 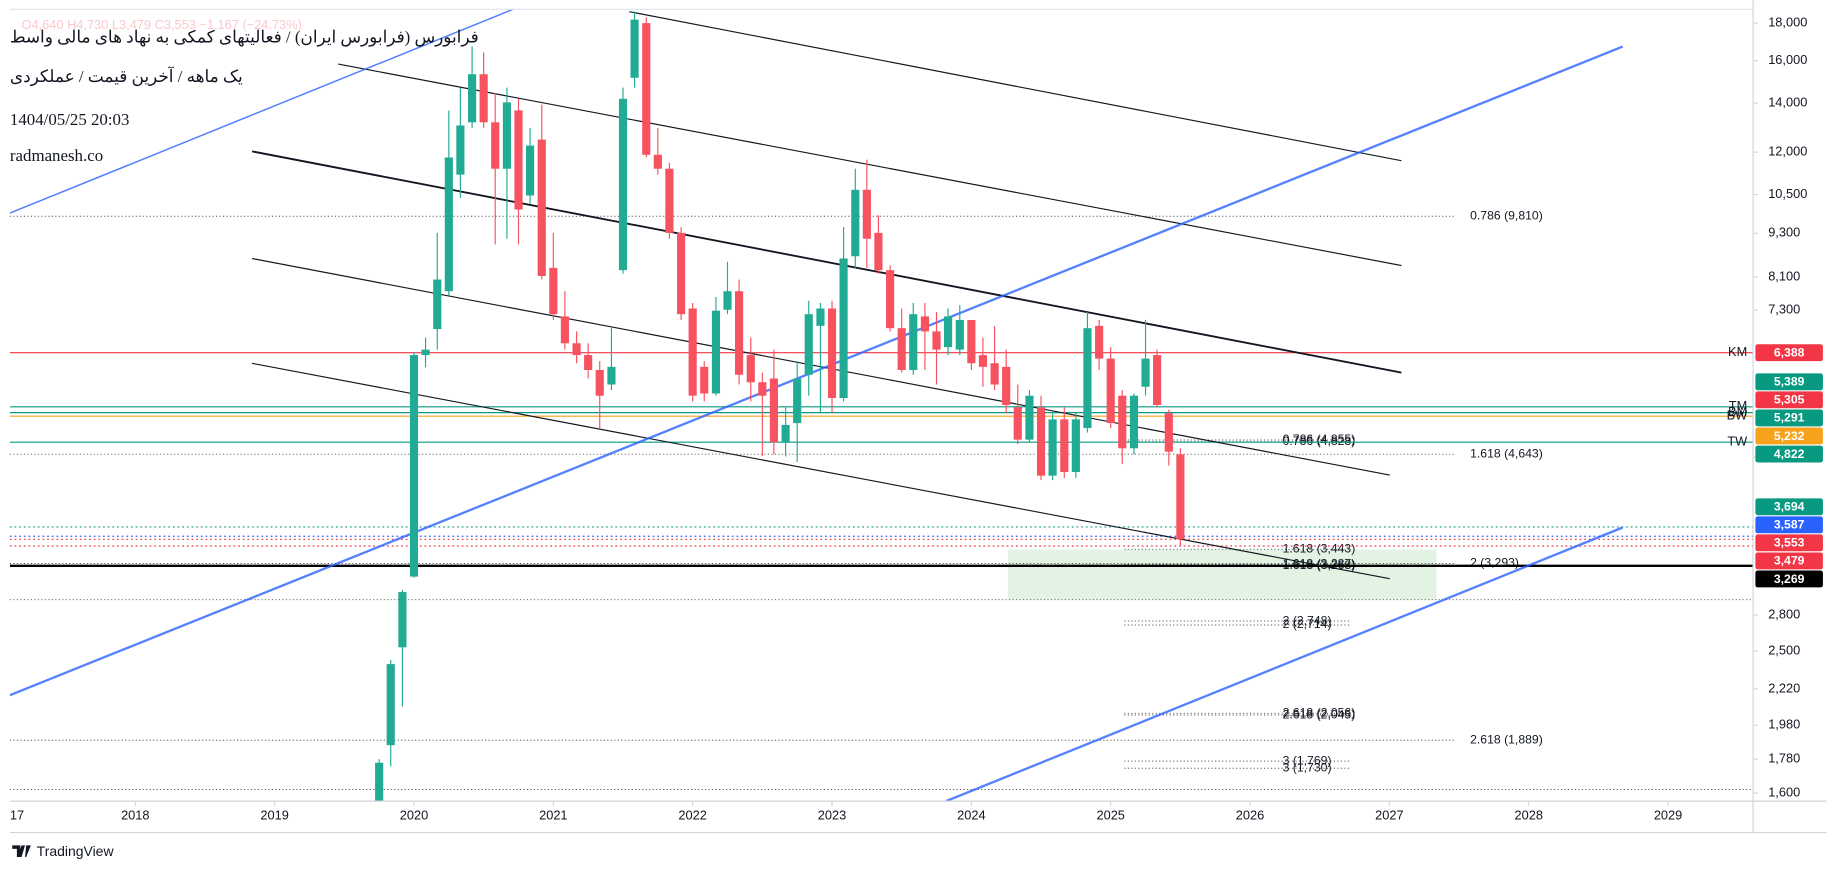 I want to click on x-tick-label: 2021, so click(x=553, y=815).